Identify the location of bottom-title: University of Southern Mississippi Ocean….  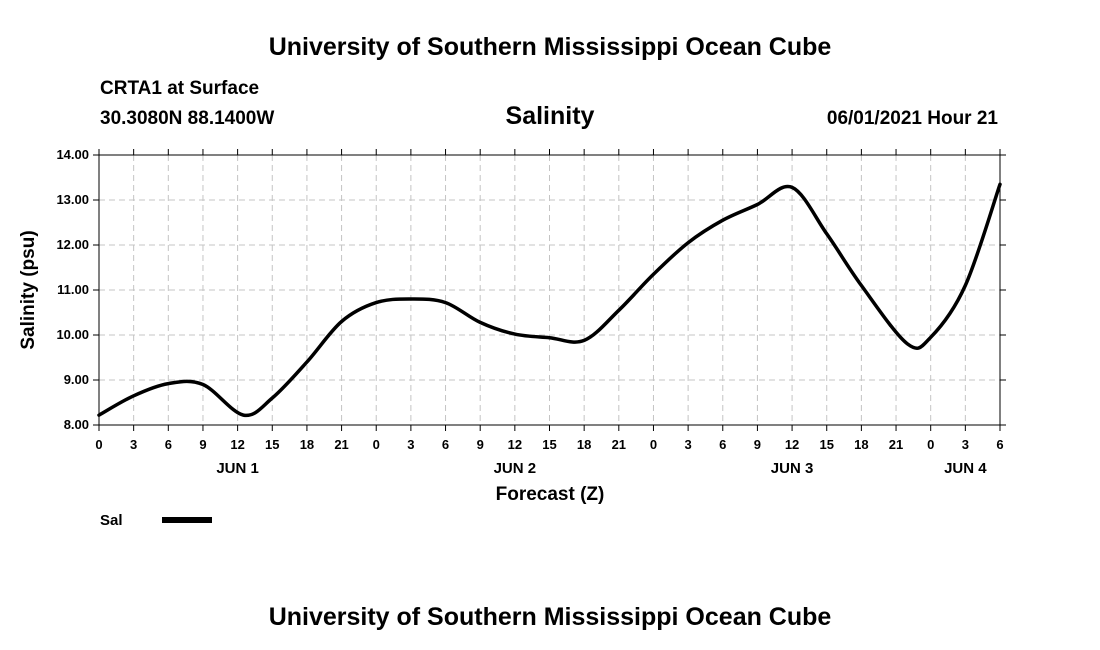
(550, 617).